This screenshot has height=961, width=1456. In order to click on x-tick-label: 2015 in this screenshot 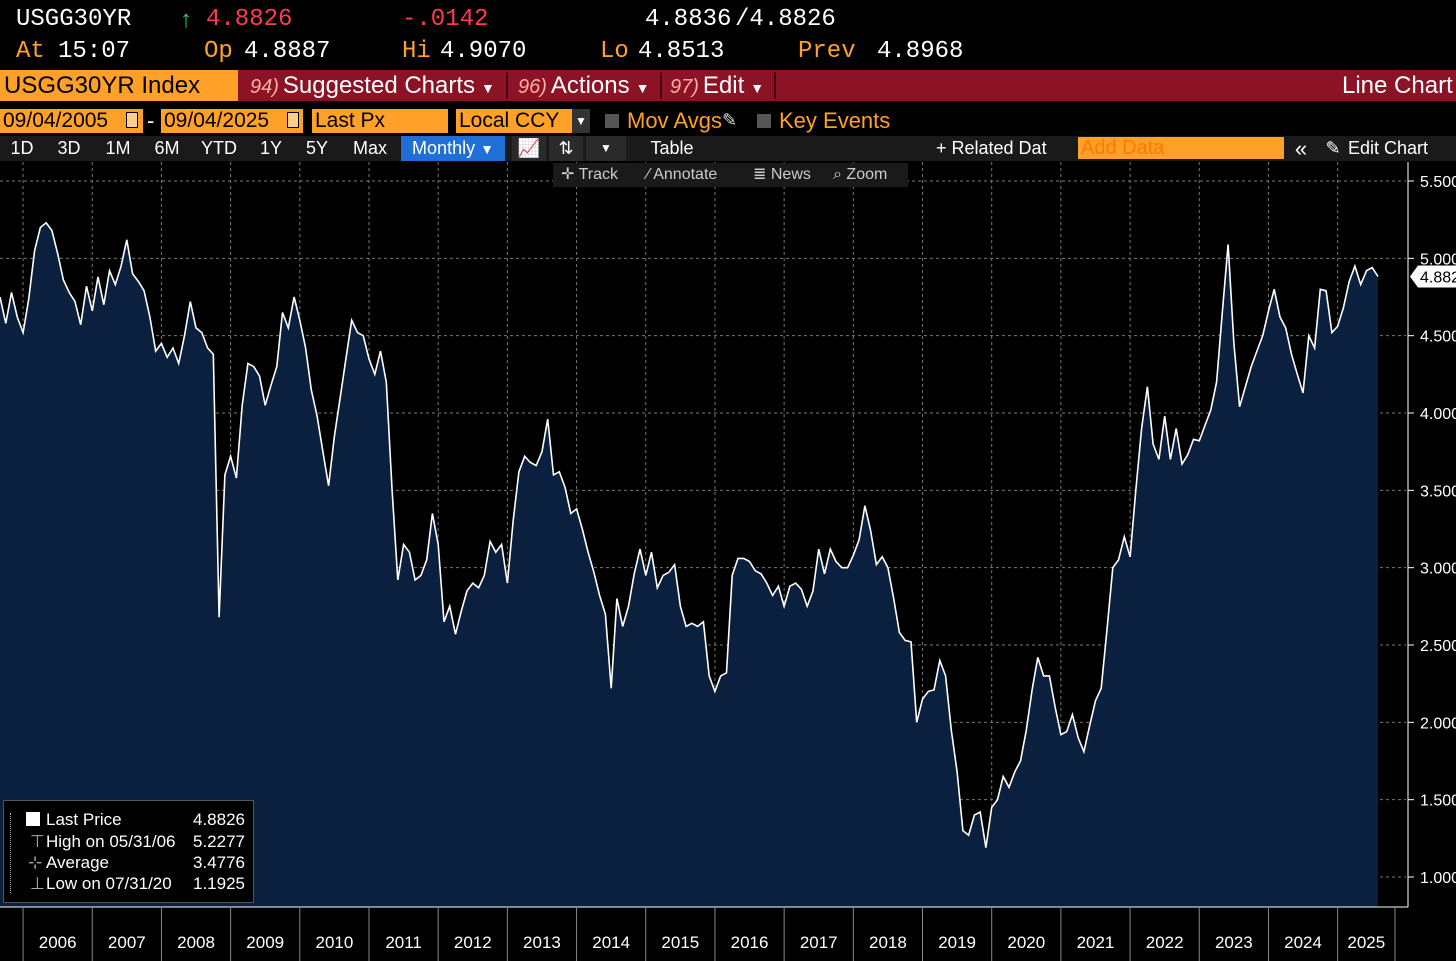, I will do `click(680, 942)`.